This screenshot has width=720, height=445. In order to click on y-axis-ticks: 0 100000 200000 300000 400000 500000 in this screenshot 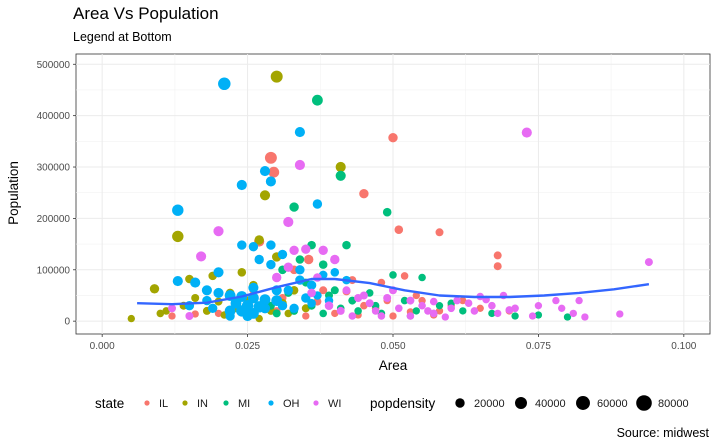, I will do `click(56, 194)`.